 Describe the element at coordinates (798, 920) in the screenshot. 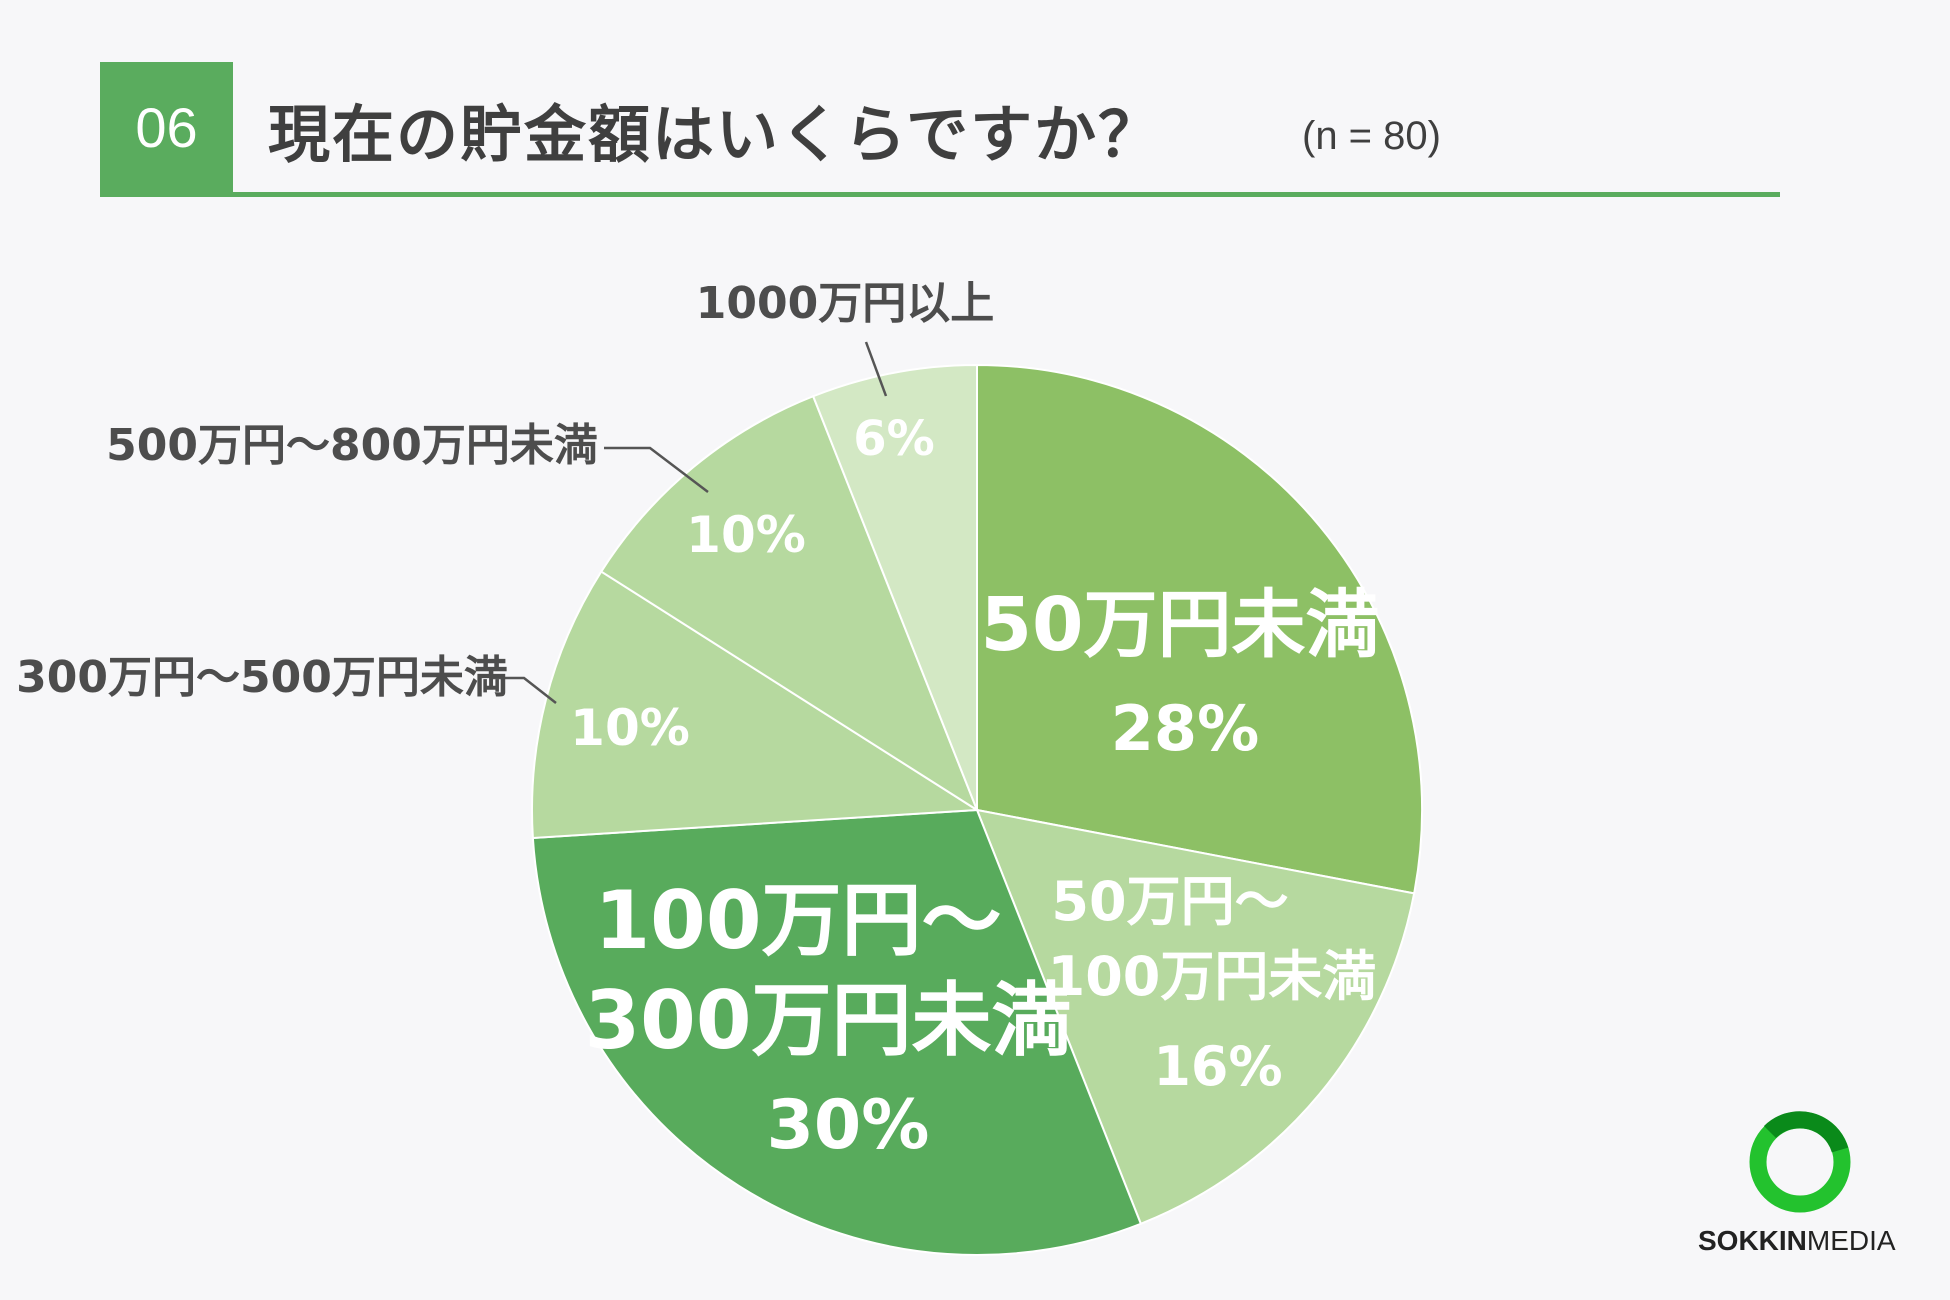

I see `slice-category-label: 100万円～` at that location.